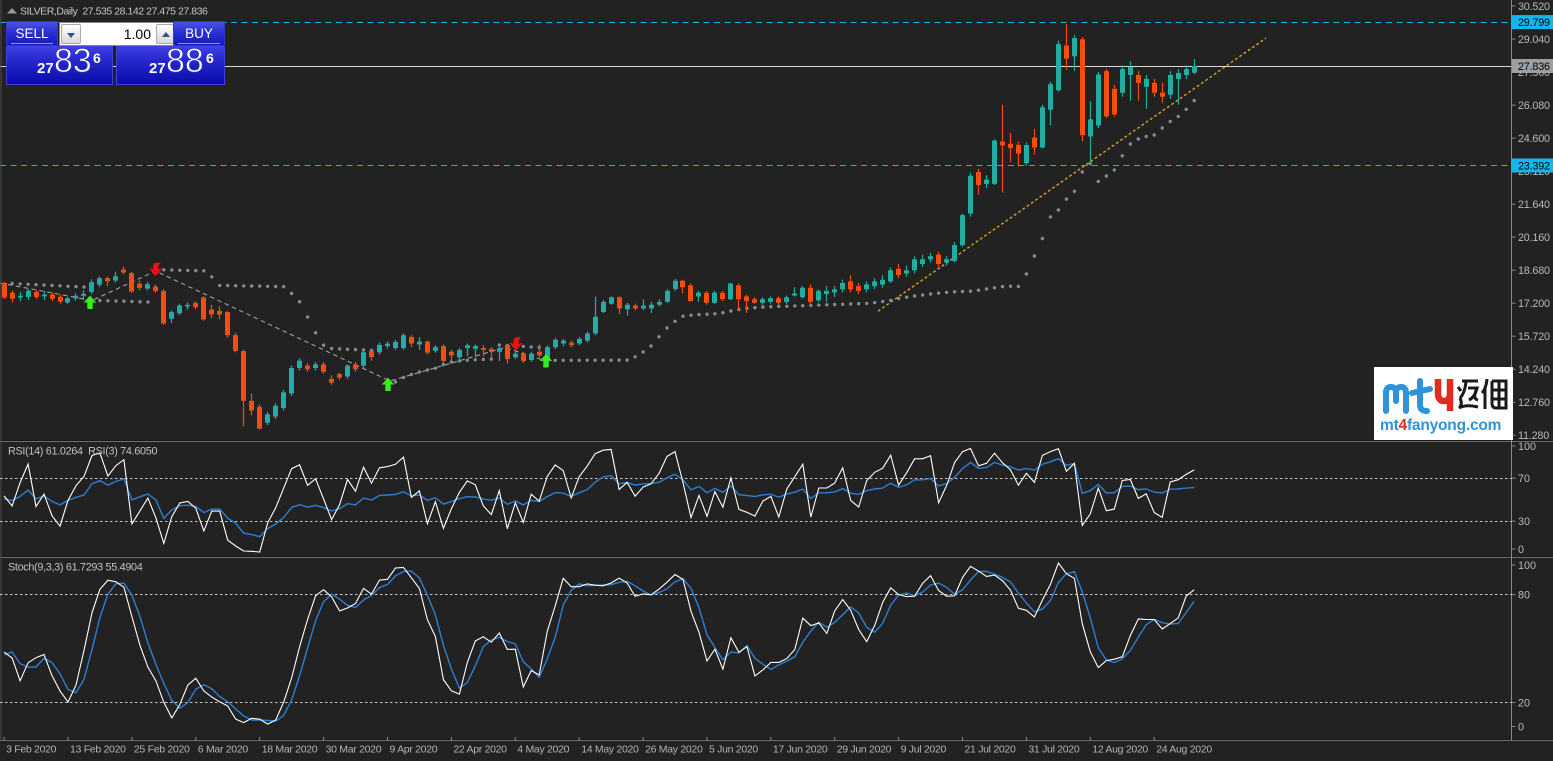 The height and width of the screenshot is (761, 1553). Describe the element at coordinates (990, 750) in the screenshot. I see `svg-text: 21 Jul 2020` at that location.